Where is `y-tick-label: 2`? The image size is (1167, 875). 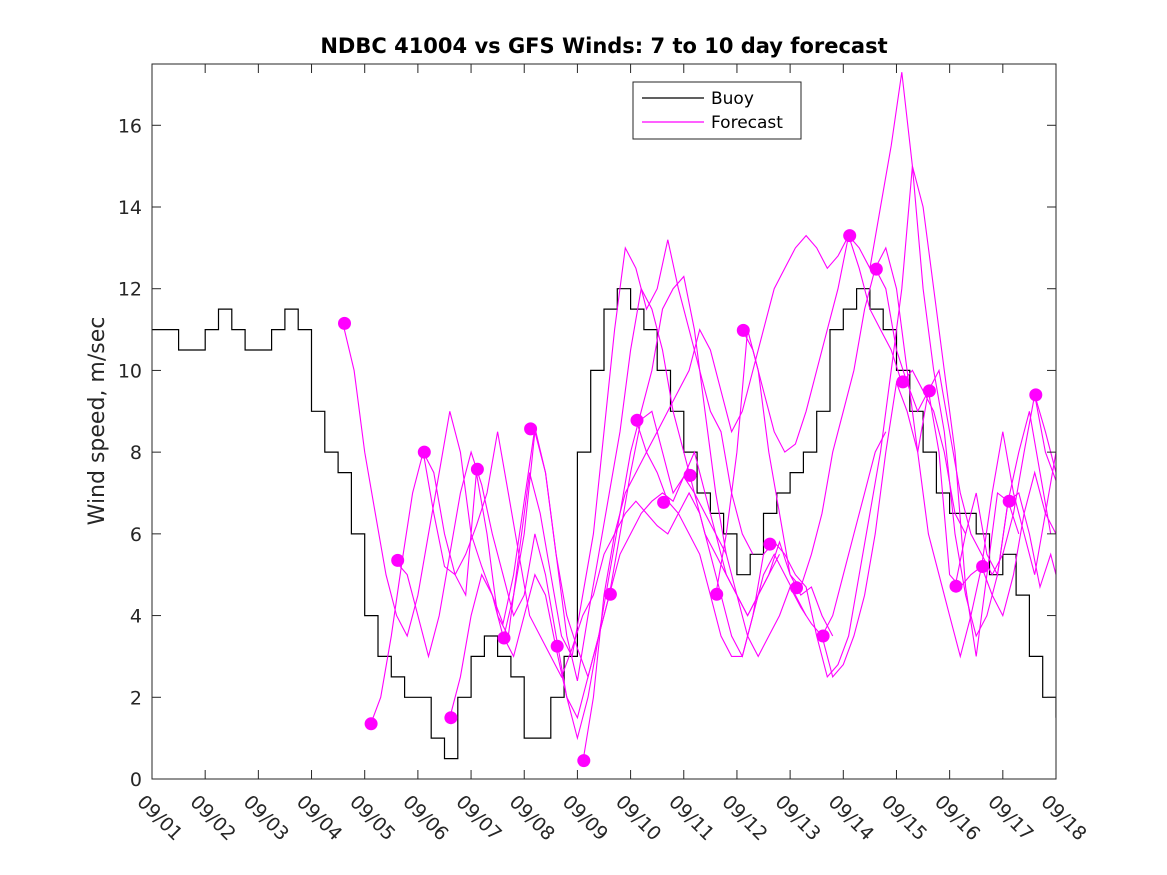 y-tick-label: 2 is located at coordinates (136, 698).